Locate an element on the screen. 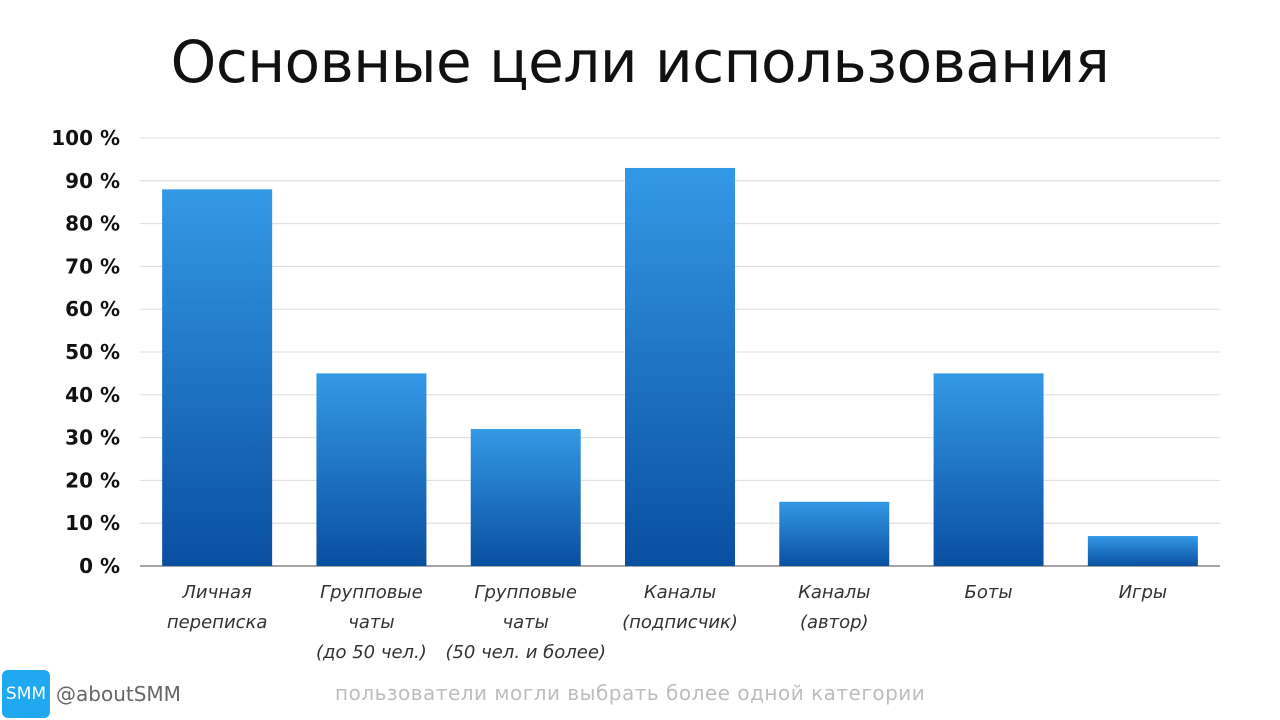 Image resolution: width=1280 pixels, height=720 pixels. y-tick-label: 20 % is located at coordinates (92, 480).